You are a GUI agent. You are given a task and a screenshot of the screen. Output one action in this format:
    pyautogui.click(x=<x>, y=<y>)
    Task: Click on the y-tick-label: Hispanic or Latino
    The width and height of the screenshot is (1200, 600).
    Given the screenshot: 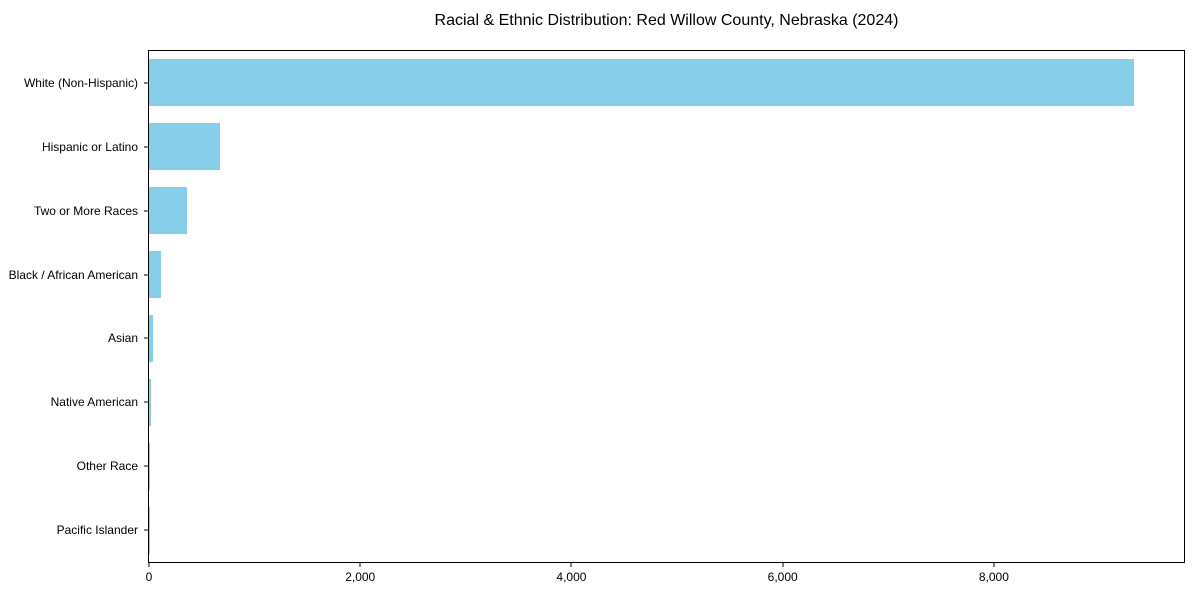 What is the action you would take?
    pyautogui.click(x=89, y=146)
    